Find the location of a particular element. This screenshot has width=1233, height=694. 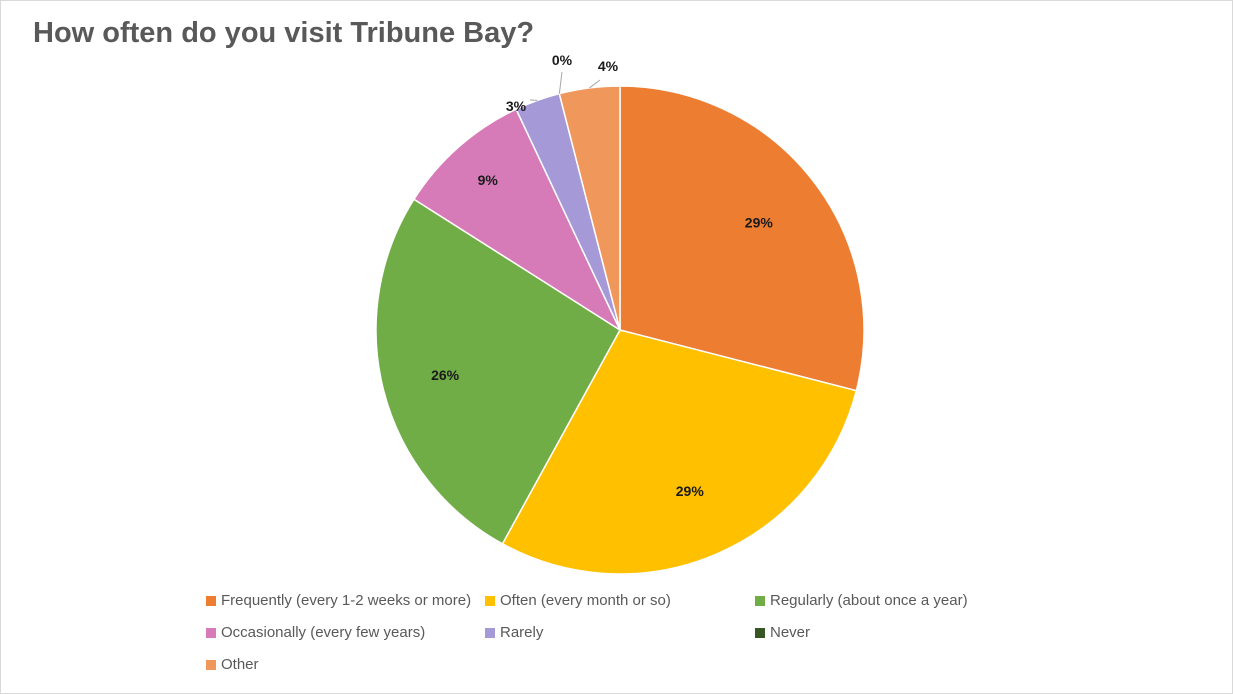

legend-item-frequently-every-1-2-weeks-or-more: Frequently (every 1-2 weeks or more) is located at coordinates (338, 600).